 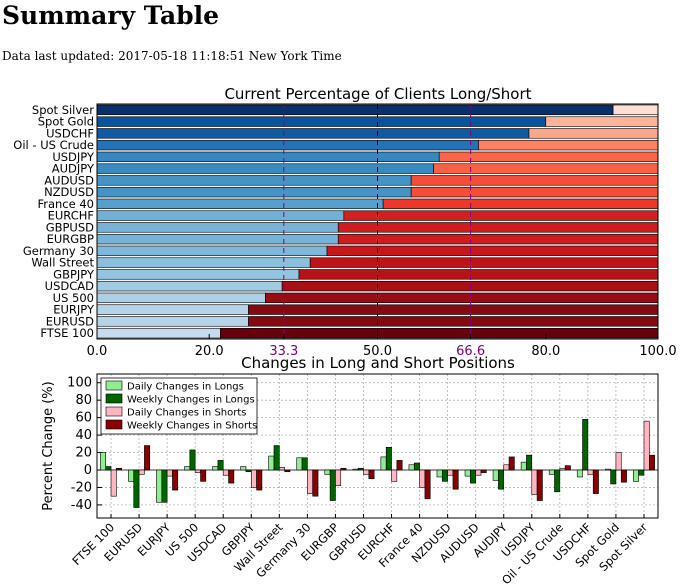 I want to click on category-label: FTSE 100, so click(x=67, y=333).